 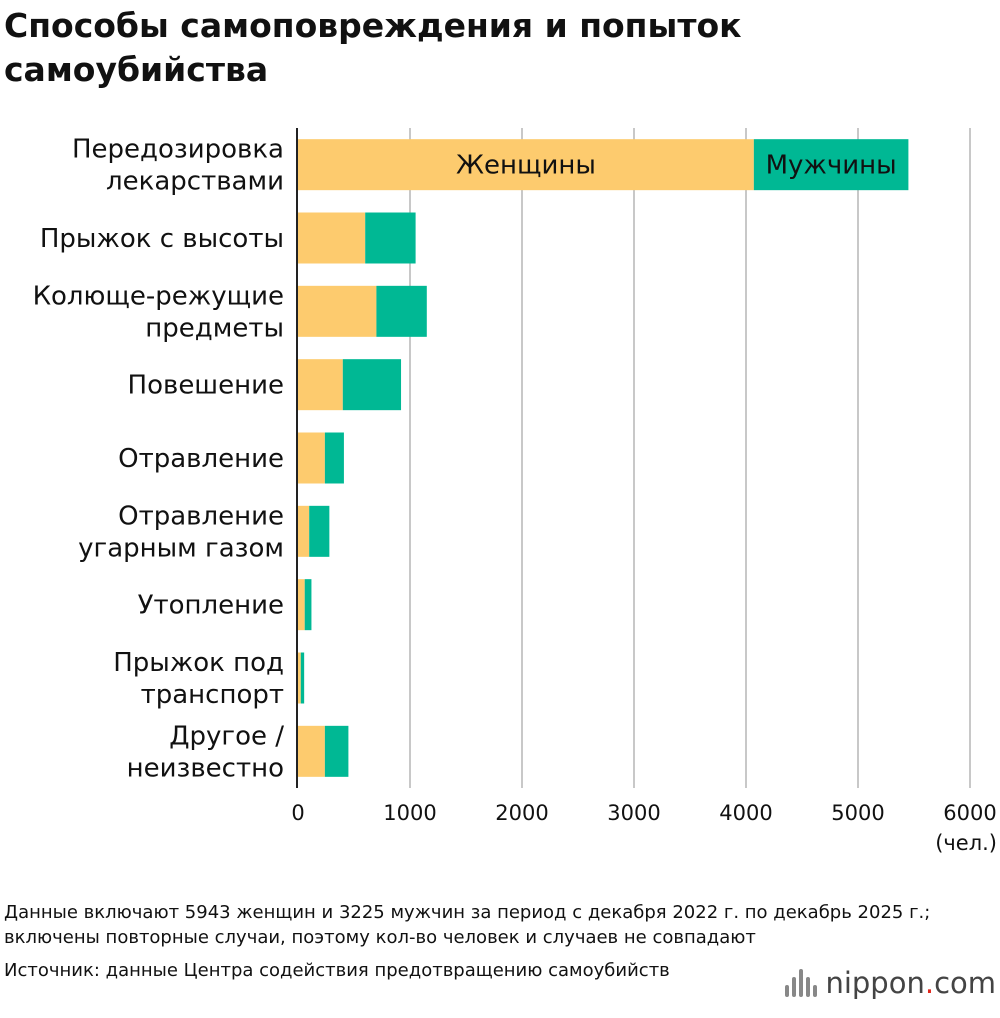 I want to click on logo-suffix: com, so click(x=965, y=983).